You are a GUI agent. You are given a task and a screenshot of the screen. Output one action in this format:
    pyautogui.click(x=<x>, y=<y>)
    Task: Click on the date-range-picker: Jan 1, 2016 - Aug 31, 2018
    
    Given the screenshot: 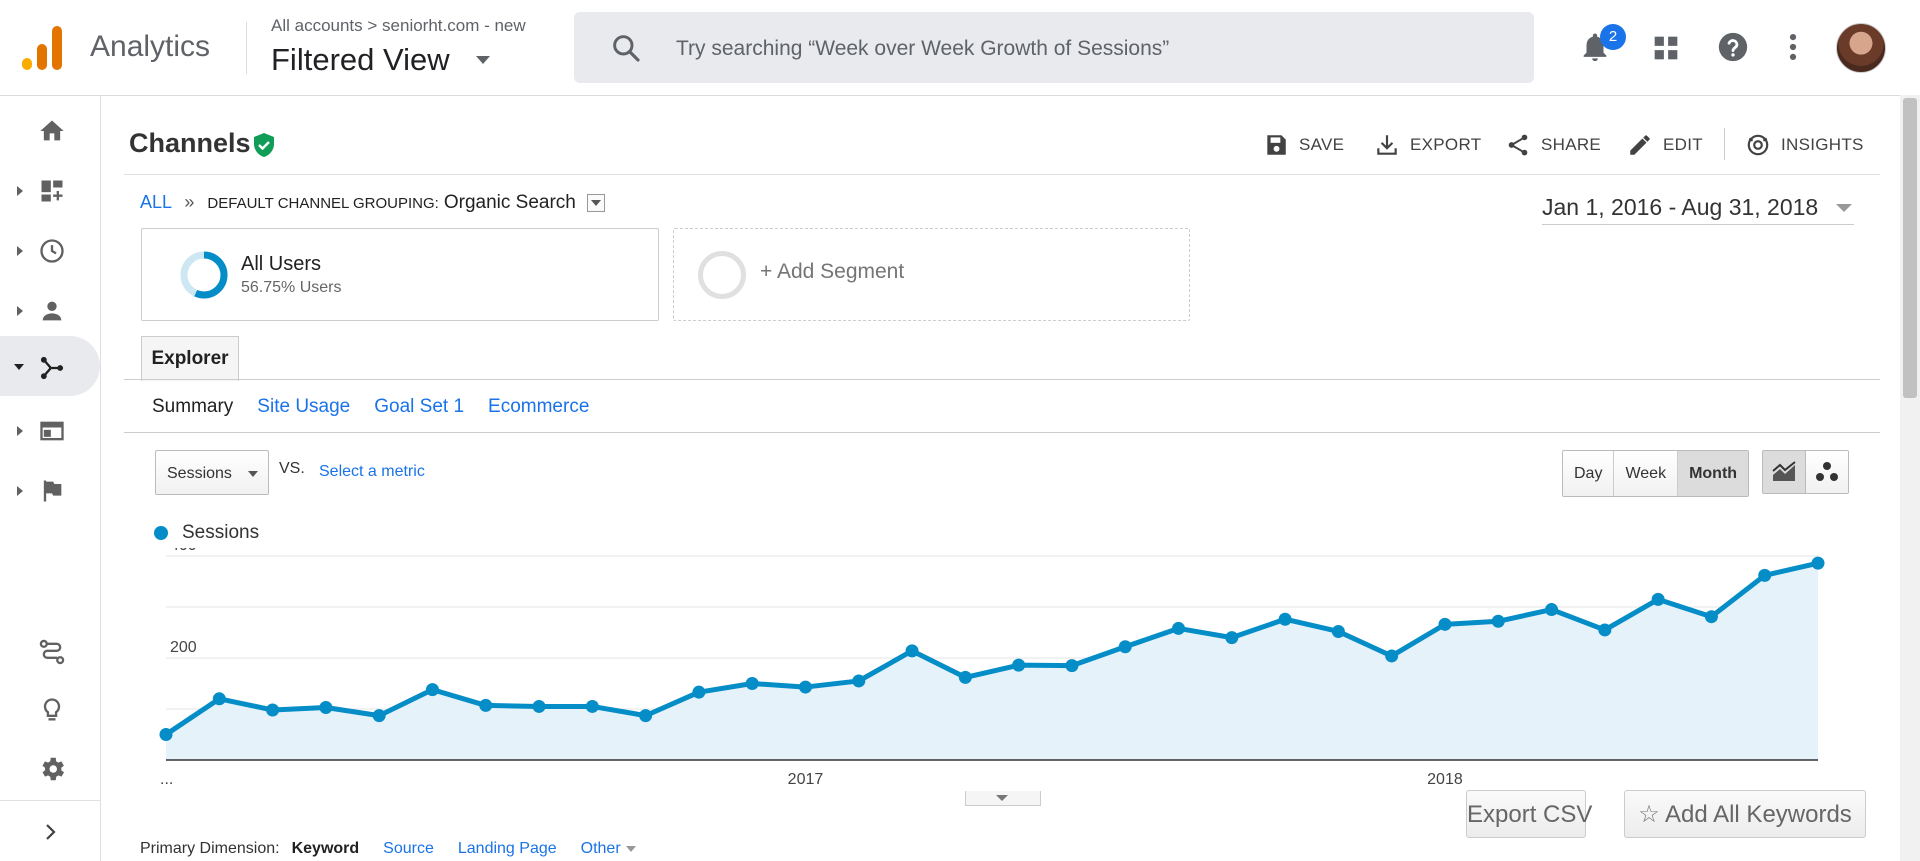 What is the action you would take?
    pyautogui.click(x=1698, y=209)
    